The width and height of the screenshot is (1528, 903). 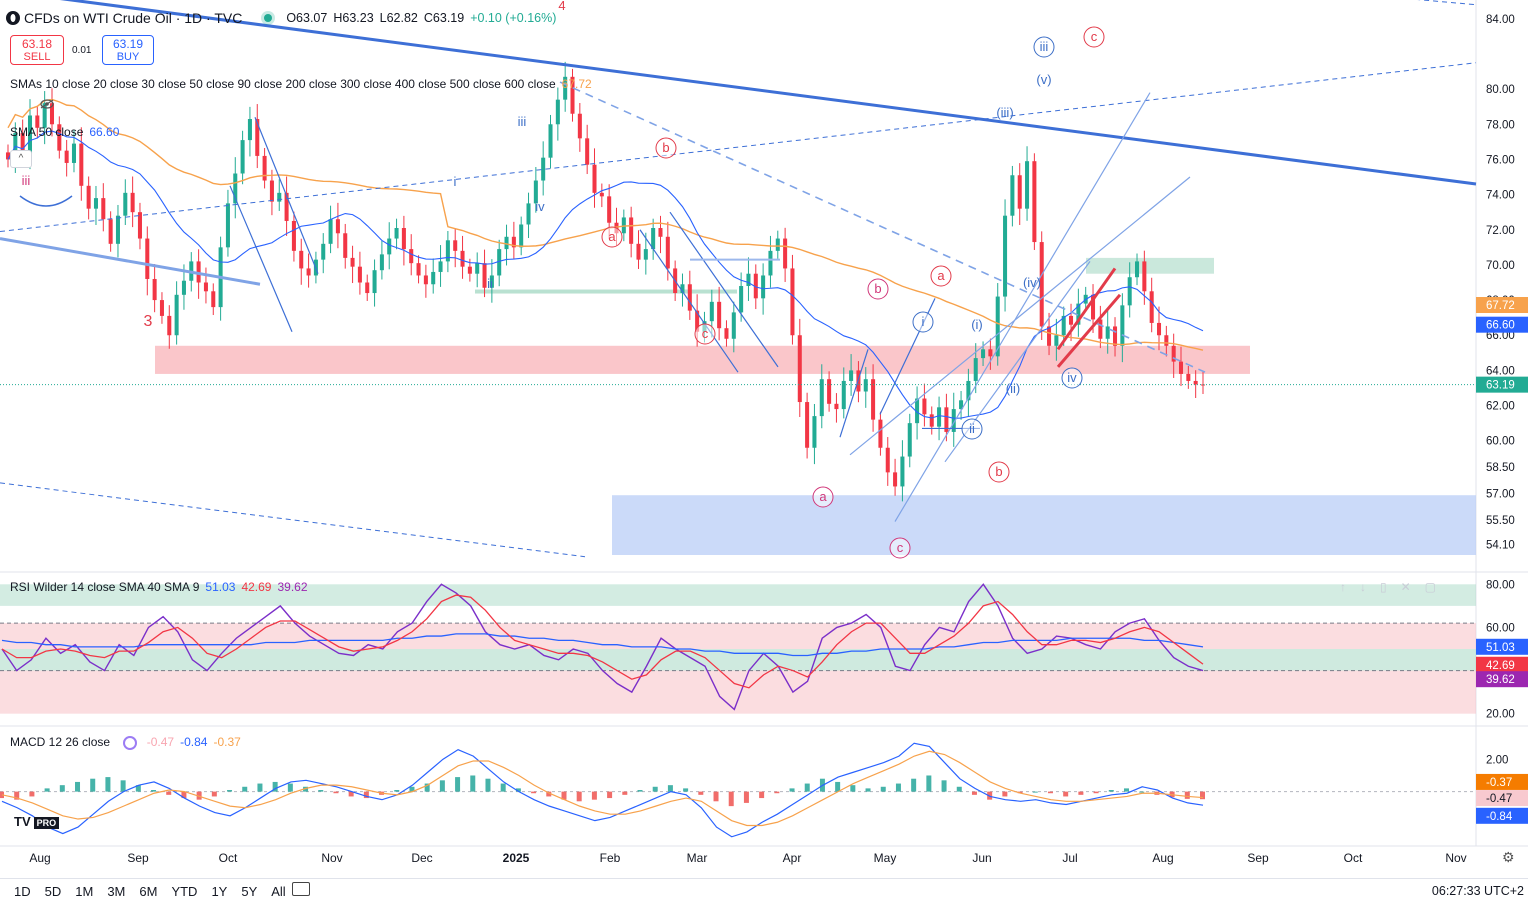 I want to click on timeframe-1d: 1D, so click(x=22, y=891).